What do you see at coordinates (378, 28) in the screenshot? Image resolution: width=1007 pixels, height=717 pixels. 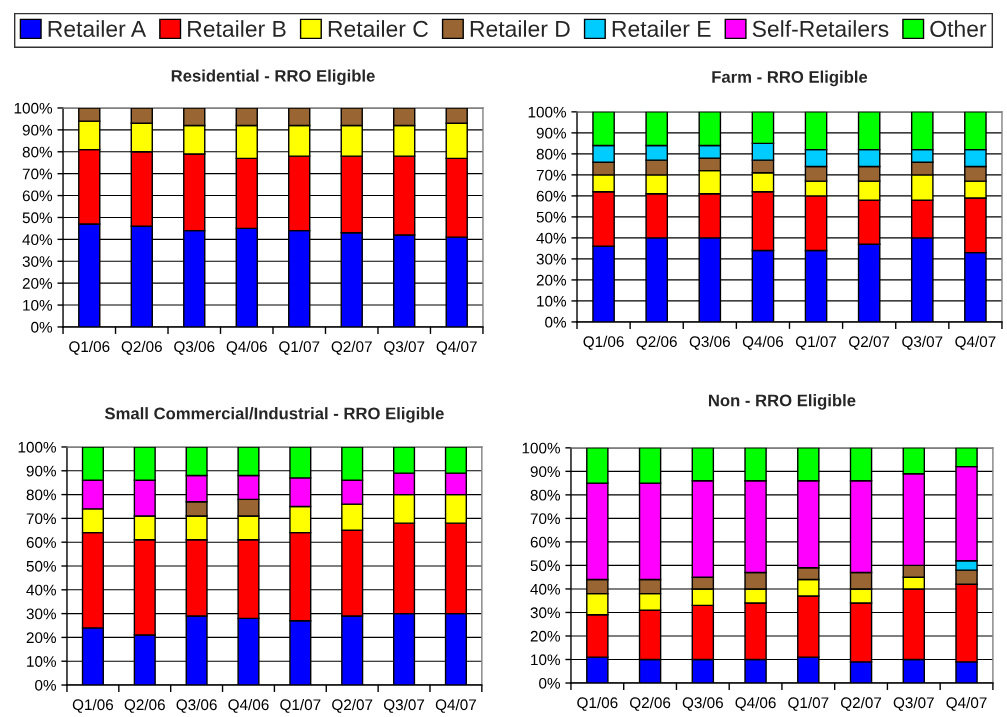 I see `legend-label: Retailer C` at bounding box center [378, 28].